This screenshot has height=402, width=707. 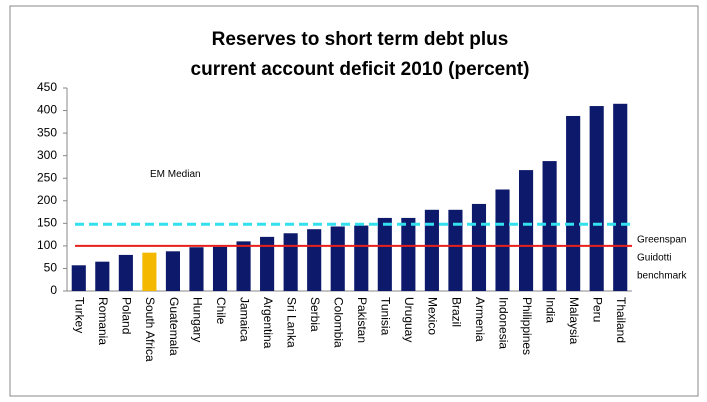 I want to click on x-tick-label: Uruguay, so click(x=409, y=319).